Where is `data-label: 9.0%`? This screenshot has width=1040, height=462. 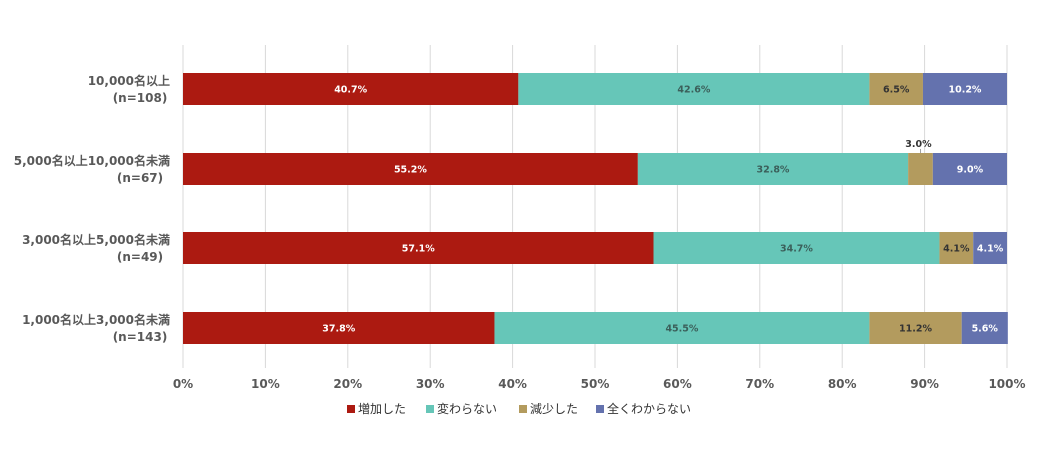
data-label: 9.0% is located at coordinates (970, 170).